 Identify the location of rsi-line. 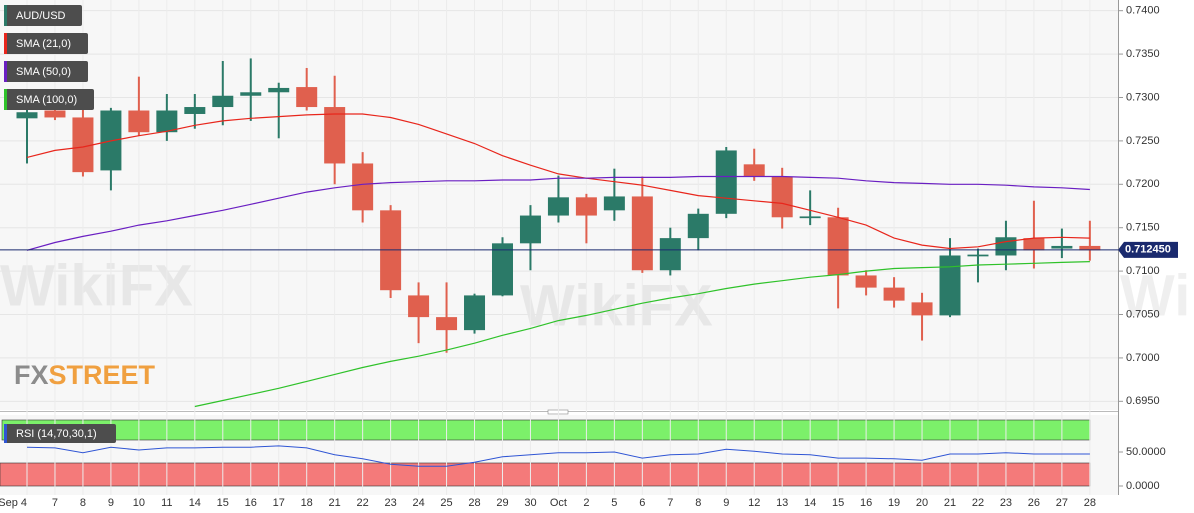
(558, 456).